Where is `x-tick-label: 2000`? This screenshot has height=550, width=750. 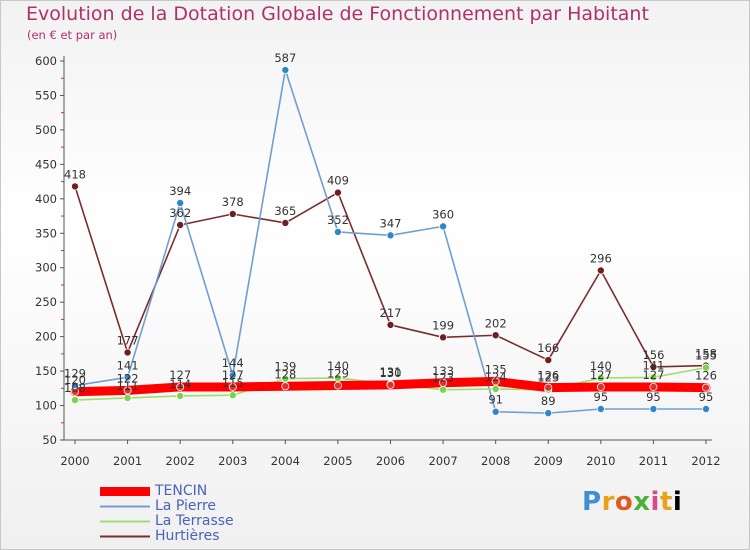
x-tick-label: 2000 is located at coordinates (74, 461).